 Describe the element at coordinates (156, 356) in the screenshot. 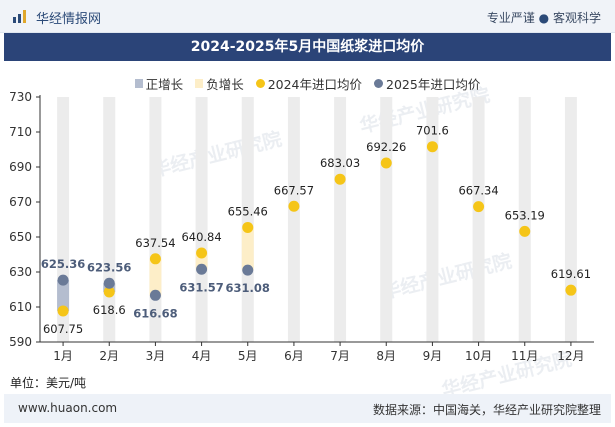

I see `x-tick-label: 3月` at that location.